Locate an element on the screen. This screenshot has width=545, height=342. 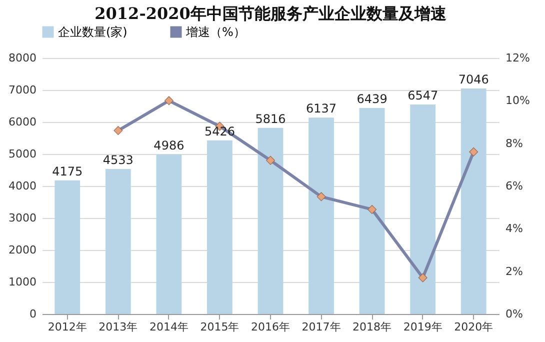
x-tick-label: 2017年 is located at coordinates (321, 327).